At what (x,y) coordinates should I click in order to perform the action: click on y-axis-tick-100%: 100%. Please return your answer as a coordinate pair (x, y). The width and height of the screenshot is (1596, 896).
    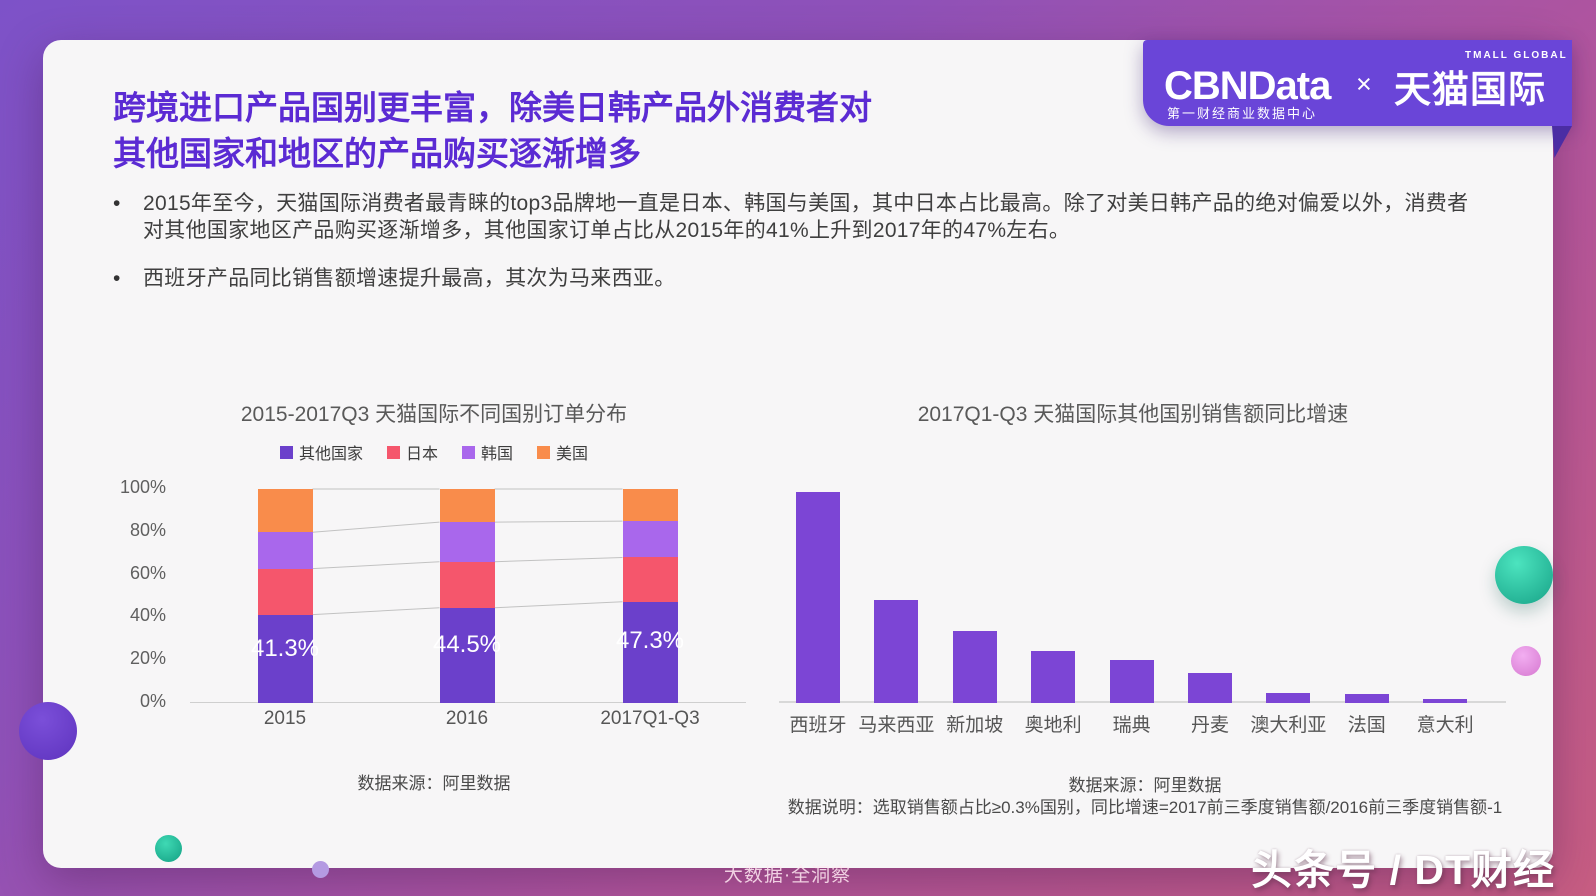
    Looking at the image, I should click on (142, 487).